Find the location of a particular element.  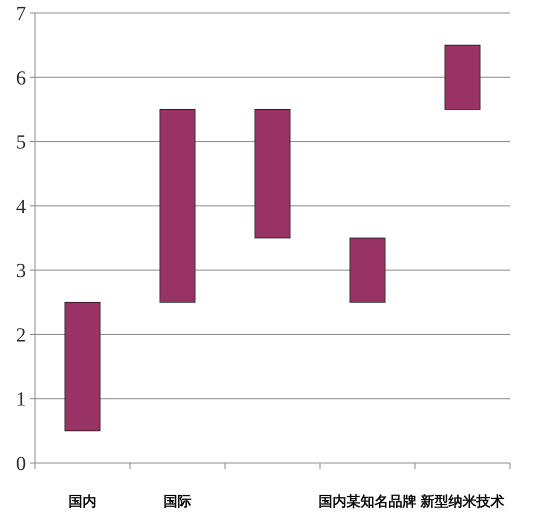

y-tick-label: 0 is located at coordinates (21, 464).